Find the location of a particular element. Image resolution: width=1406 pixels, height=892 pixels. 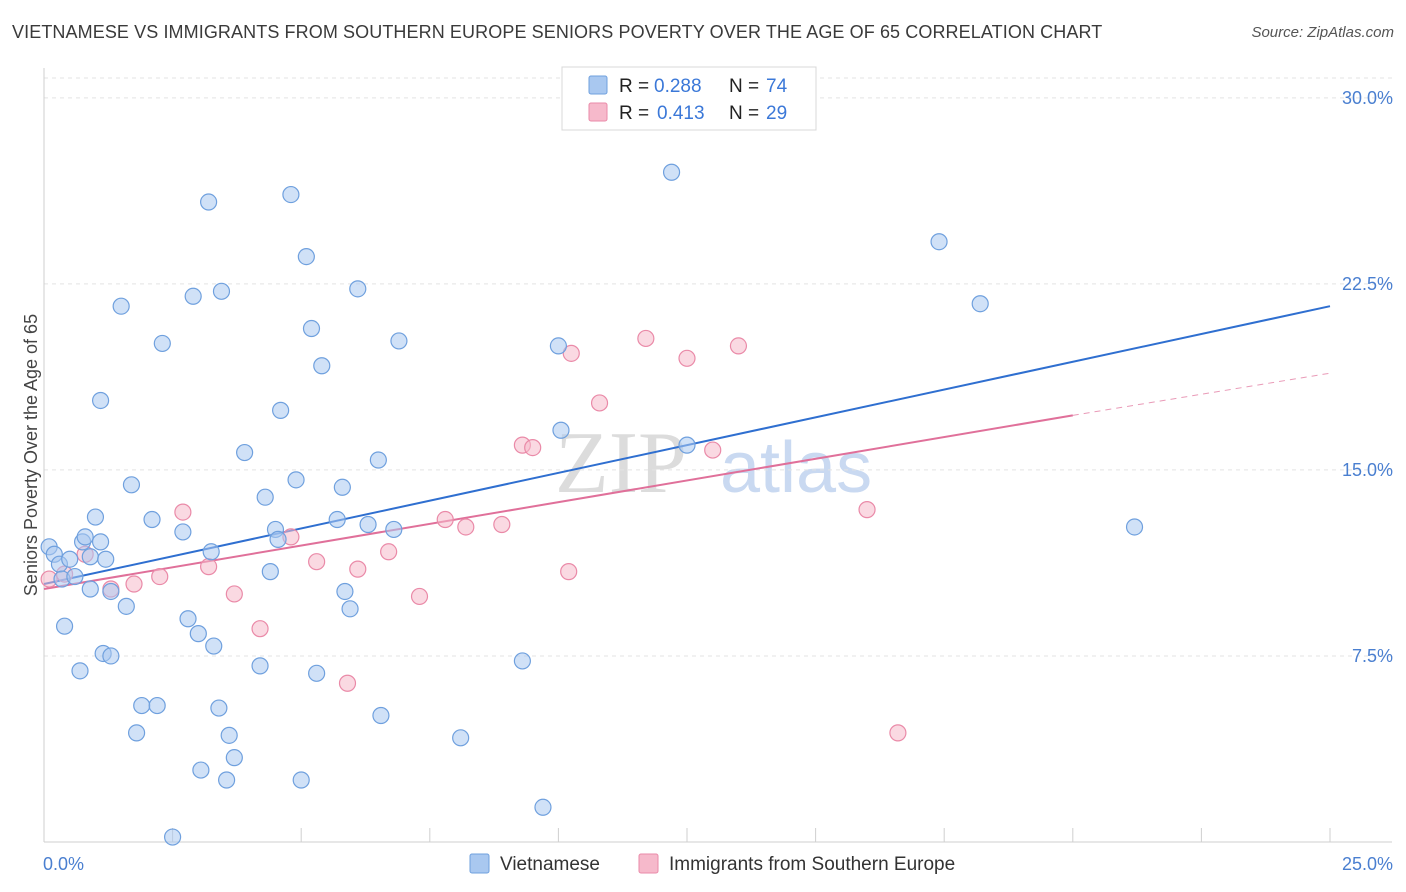

legend-r-label-2: R = is located at coordinates (634, 113).